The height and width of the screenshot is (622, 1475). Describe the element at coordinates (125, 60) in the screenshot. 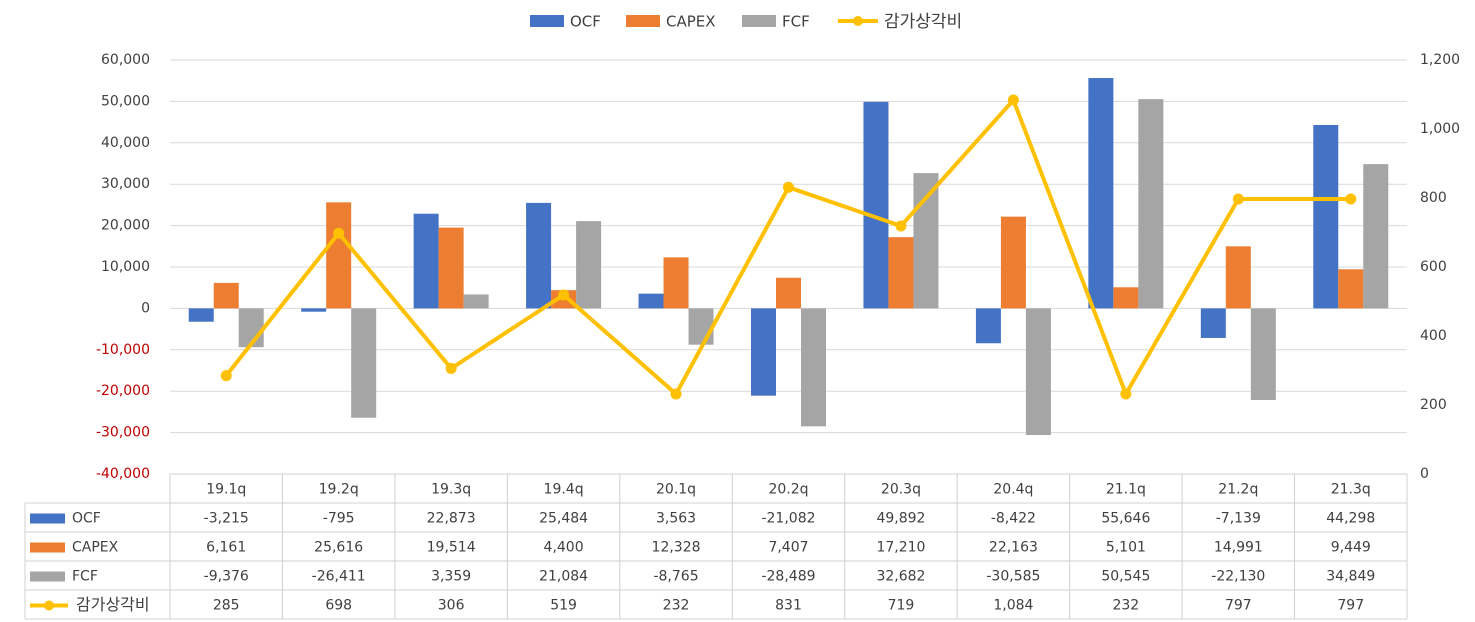

I see `y-left-tick-label: 60,000` at that location.